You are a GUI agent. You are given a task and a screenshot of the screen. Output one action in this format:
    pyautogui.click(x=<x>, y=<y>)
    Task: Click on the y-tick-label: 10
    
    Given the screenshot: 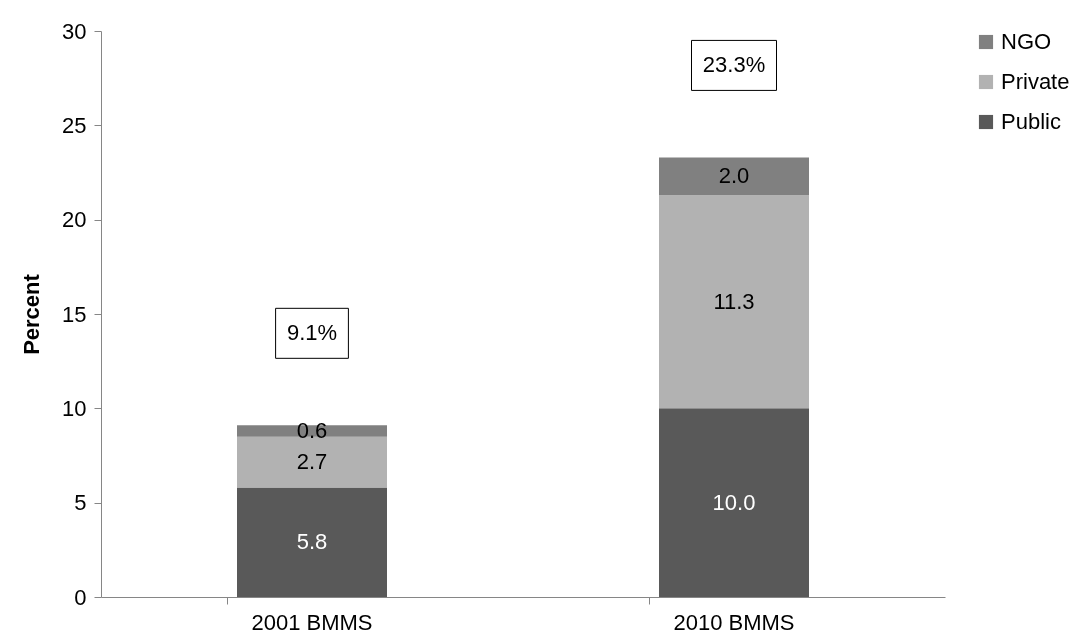 What is the action you would take?
    pyautogui.click(x=74, y=408)
    